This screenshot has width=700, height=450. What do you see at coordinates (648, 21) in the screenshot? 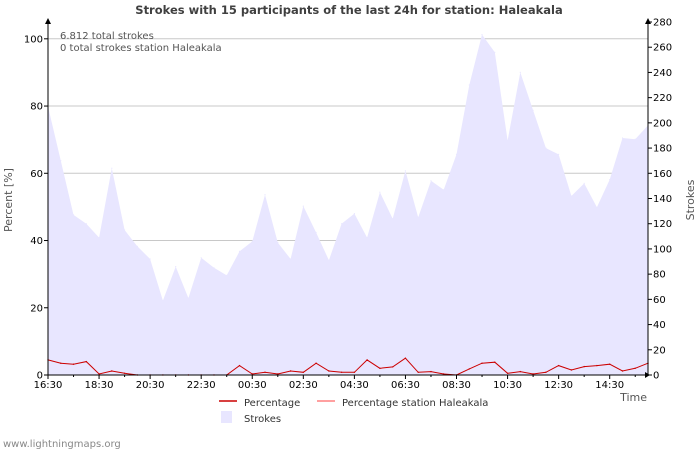
I see `right-axis-arrow` at bounding box center [648, 21].